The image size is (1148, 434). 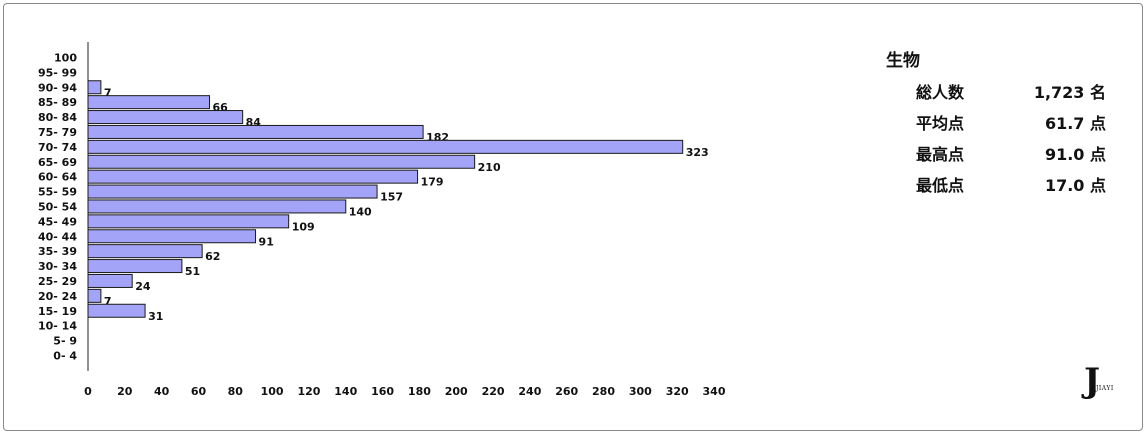 What do you see at coordinates (1075, 154) in the screenshot?
I see `stat-value: 91.0 点` at bounding box center [1075, 154].